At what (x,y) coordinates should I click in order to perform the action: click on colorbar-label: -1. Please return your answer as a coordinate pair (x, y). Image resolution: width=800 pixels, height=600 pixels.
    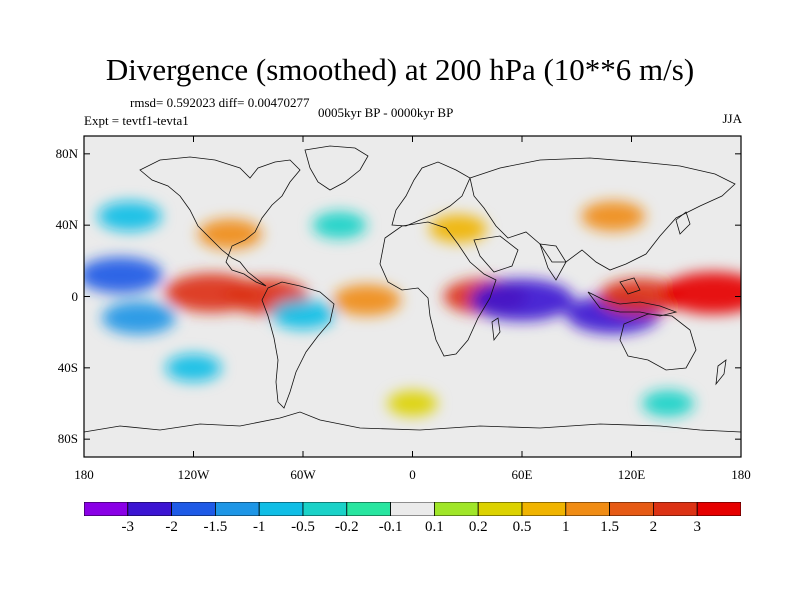
    Looking at the image, I should click on (259, 527).